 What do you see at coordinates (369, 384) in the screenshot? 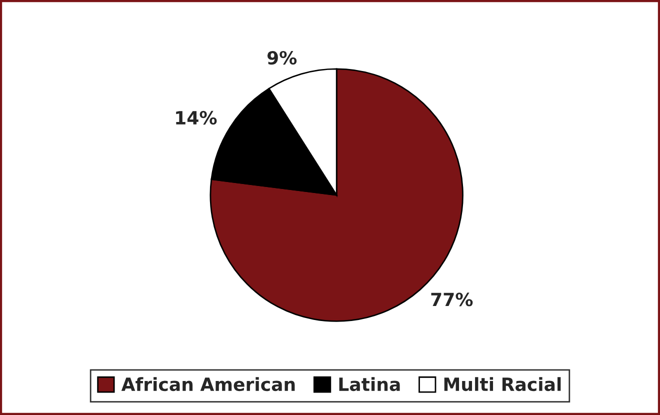
I see `legend-label: Latina` at bounding box center [369, 384].